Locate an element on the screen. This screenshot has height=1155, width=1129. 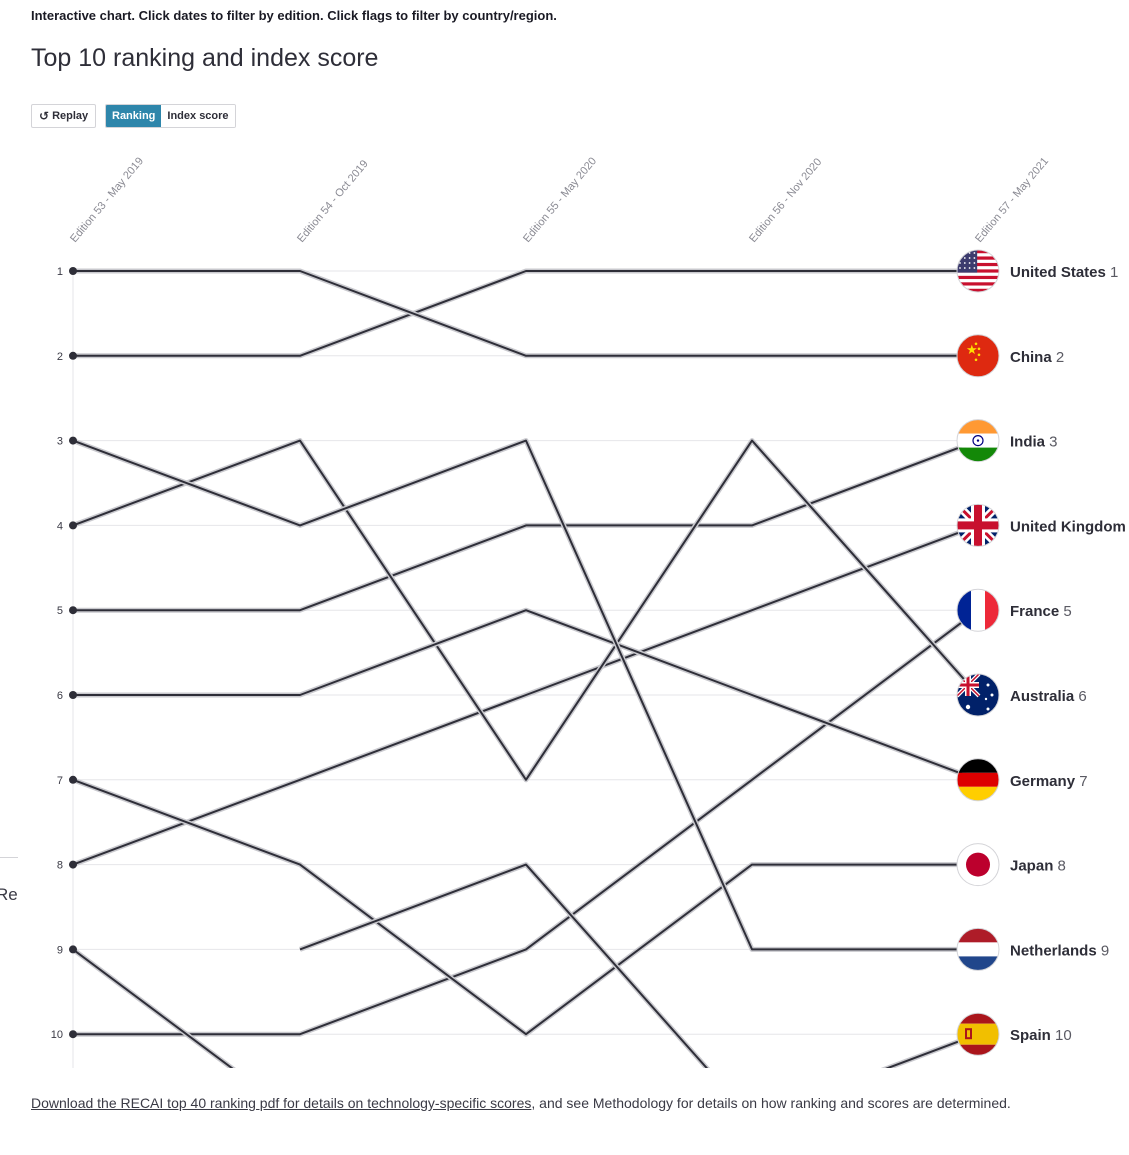
chart-title: Top 10 ranking and index score is located at coordinates (205, 58).